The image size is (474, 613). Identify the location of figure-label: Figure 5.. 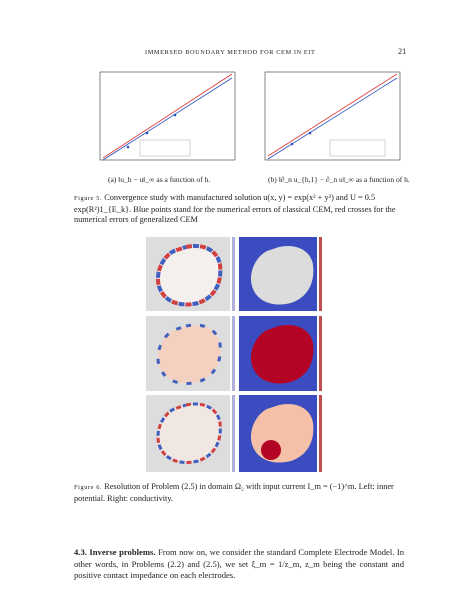
(88, 198).